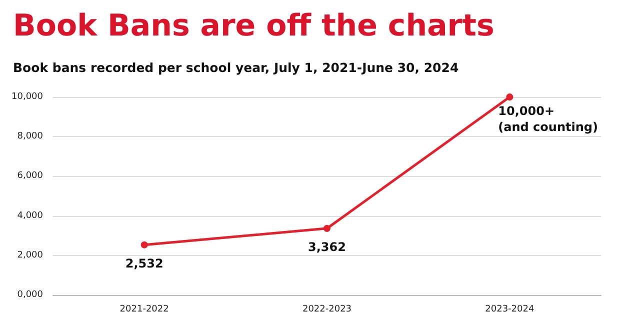 This screenshot has height=328, width=624. I want to click on y-tick-label: 4,000, so click(30, 215).